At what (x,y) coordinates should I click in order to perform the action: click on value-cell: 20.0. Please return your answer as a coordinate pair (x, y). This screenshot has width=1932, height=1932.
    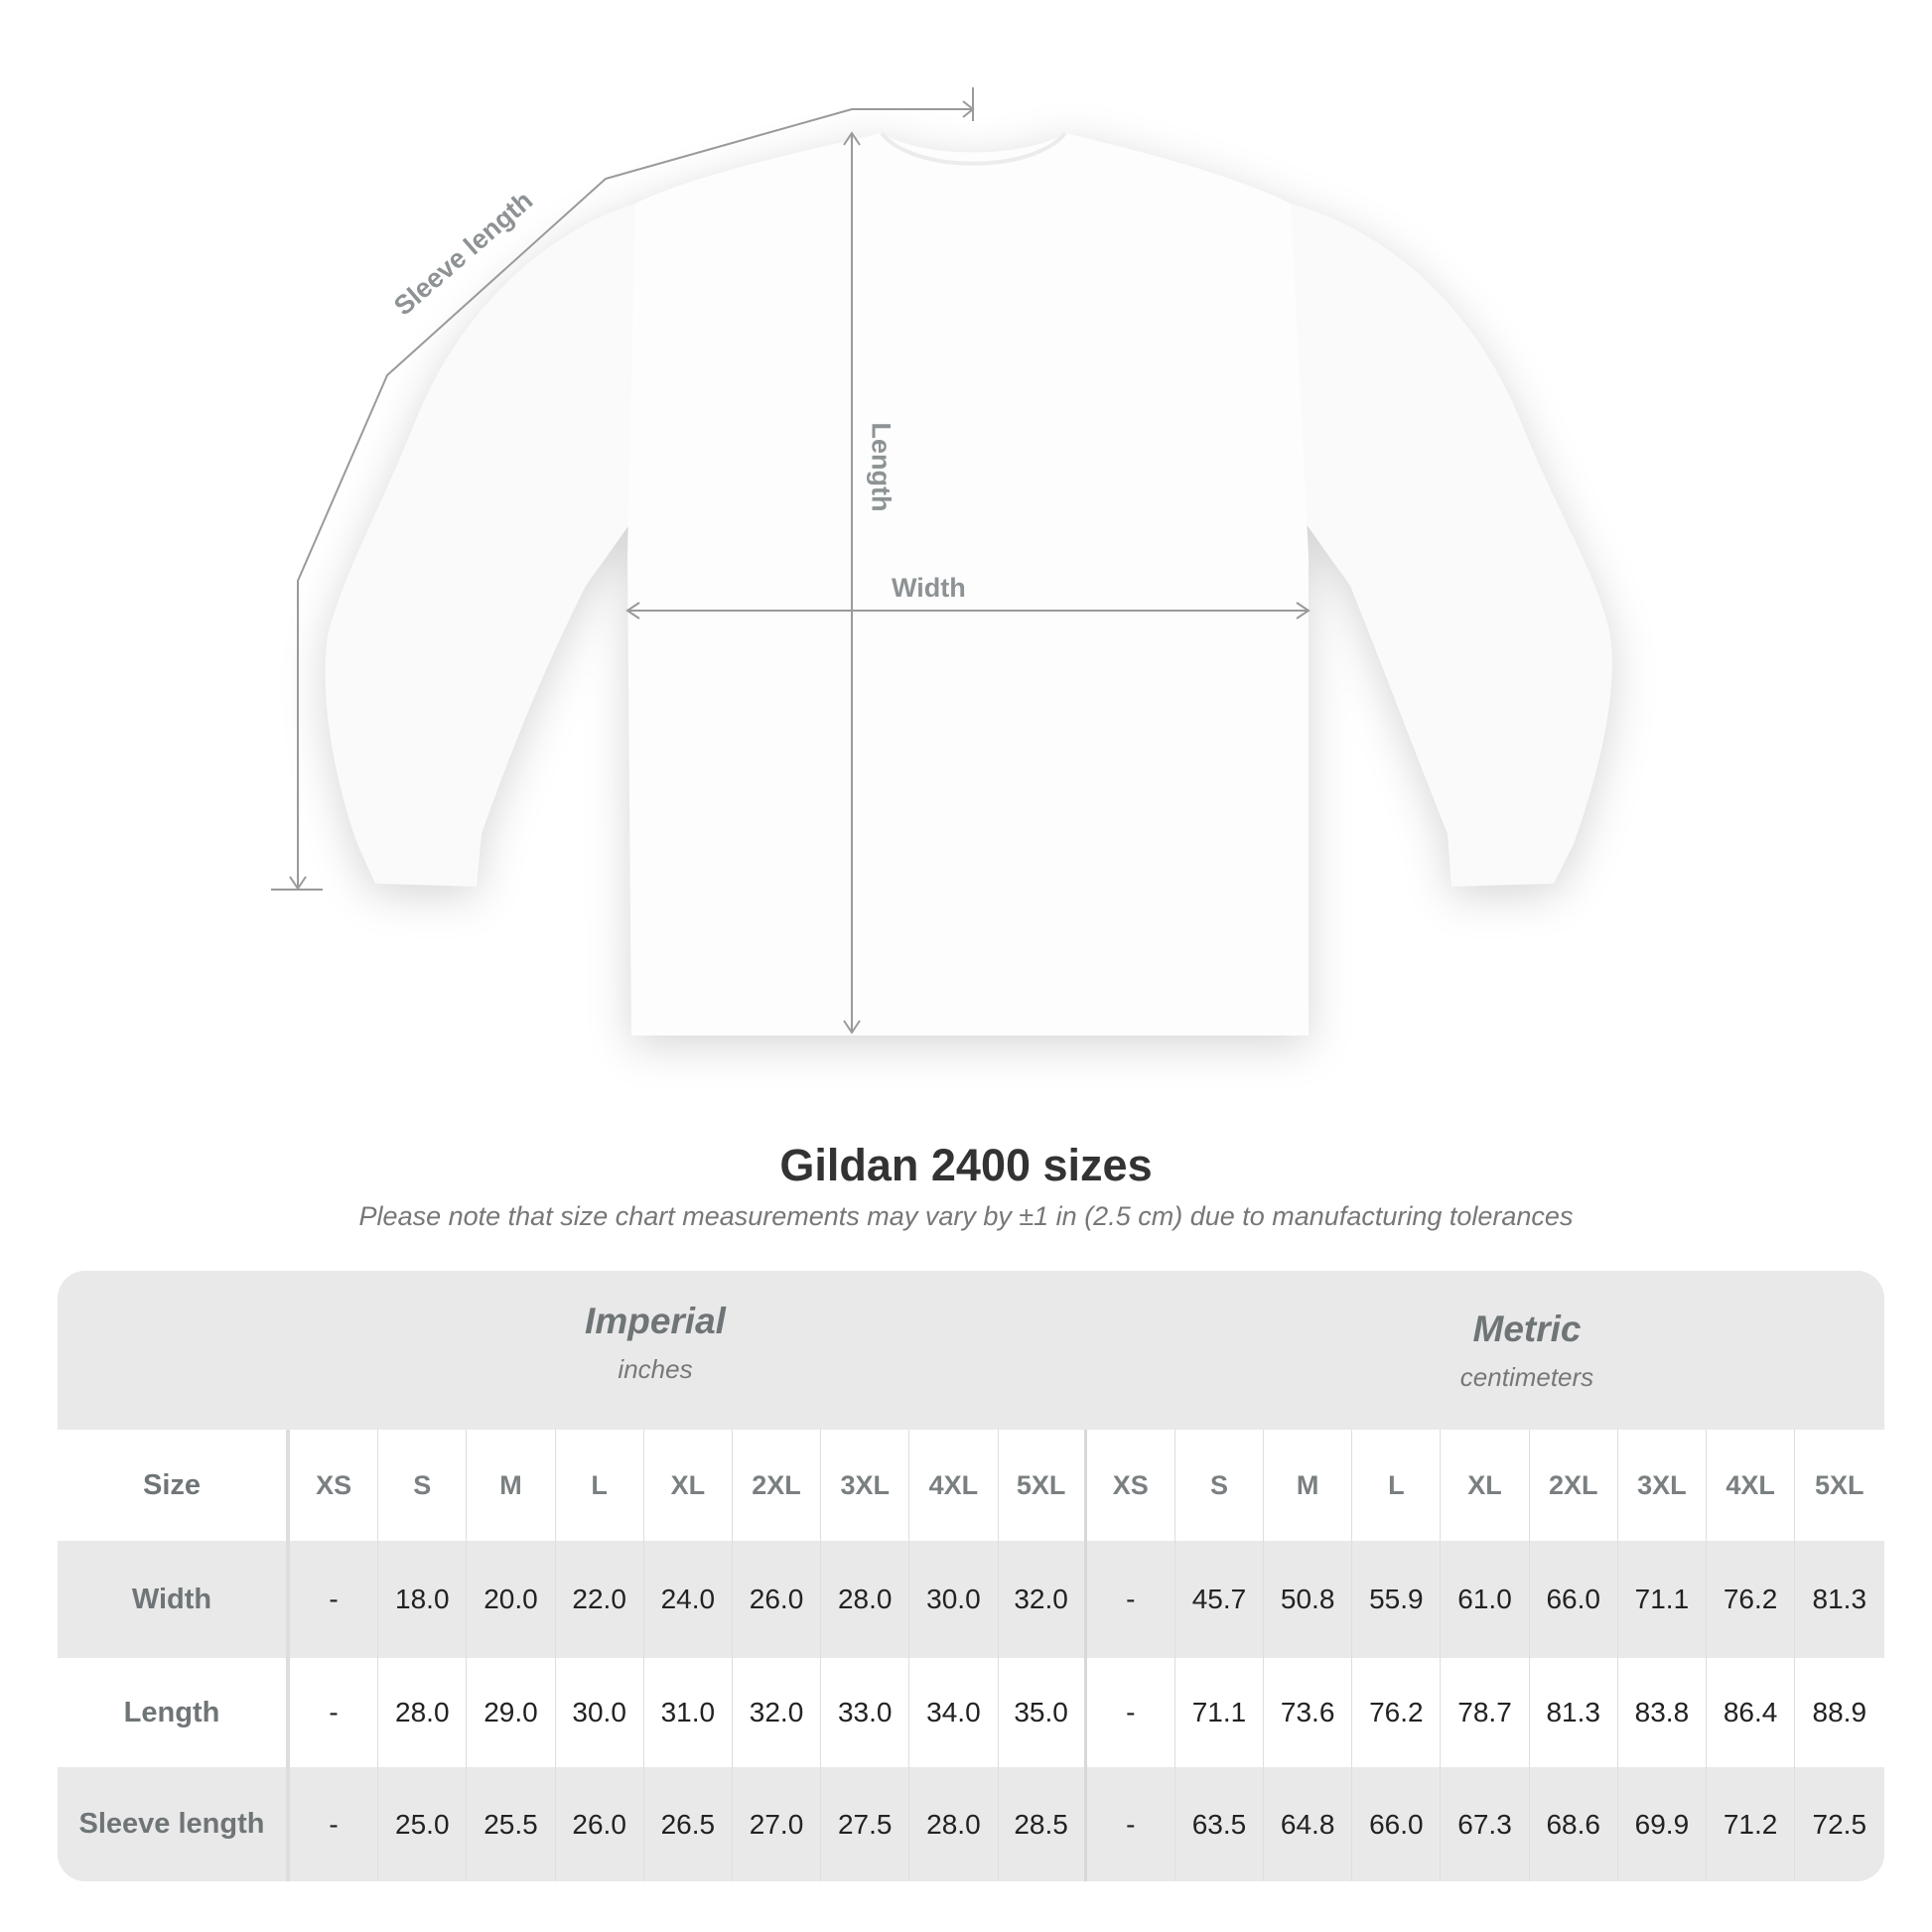
    Looking at the image, I should click on (512, 1600).